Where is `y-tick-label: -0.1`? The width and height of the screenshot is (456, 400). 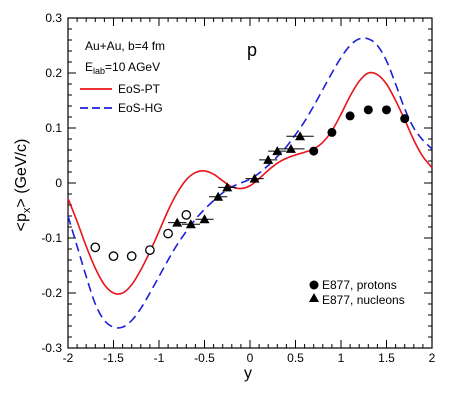
y-tick-label: -0.1 is located at coordinates (51, 238).